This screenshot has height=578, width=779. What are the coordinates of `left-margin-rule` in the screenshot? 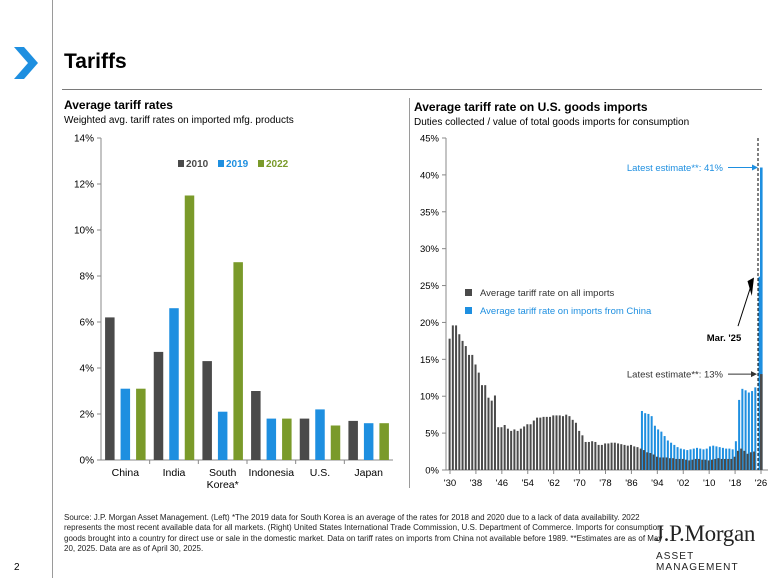 It's located at (52, 289).